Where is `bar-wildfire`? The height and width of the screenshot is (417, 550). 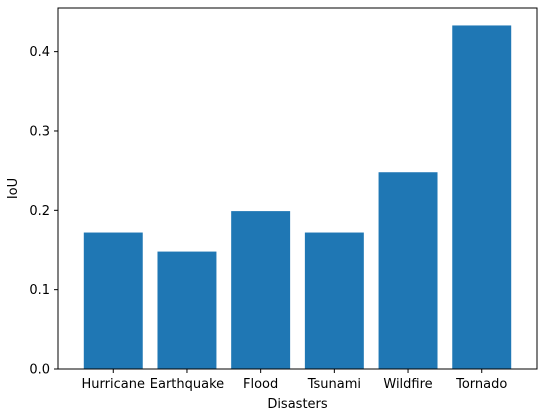
bar-wildfire is located at coordinates (408, 270).